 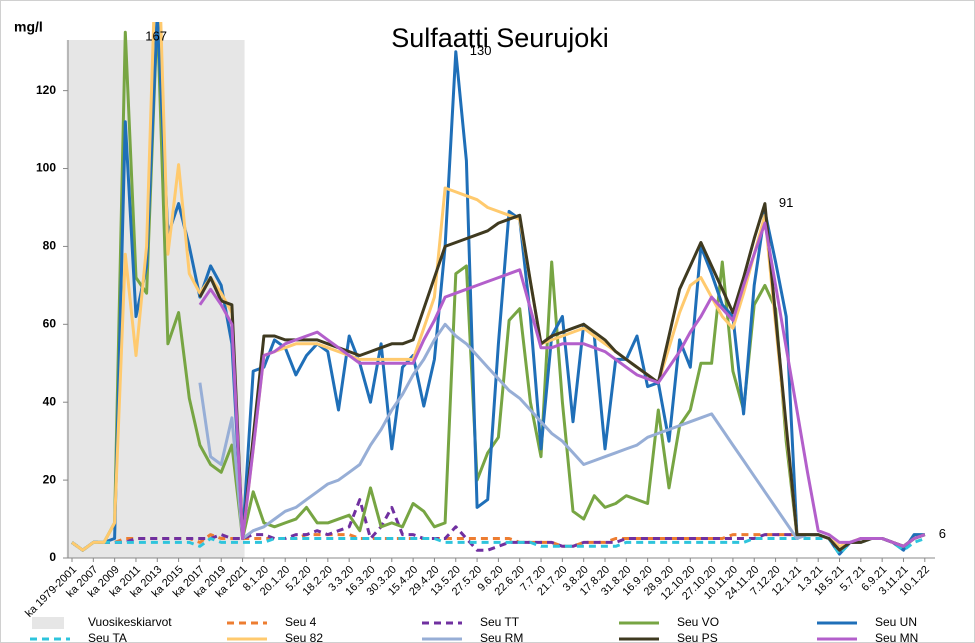 I want to click on legend-label: Seu TT, so click(x=500, y=622).